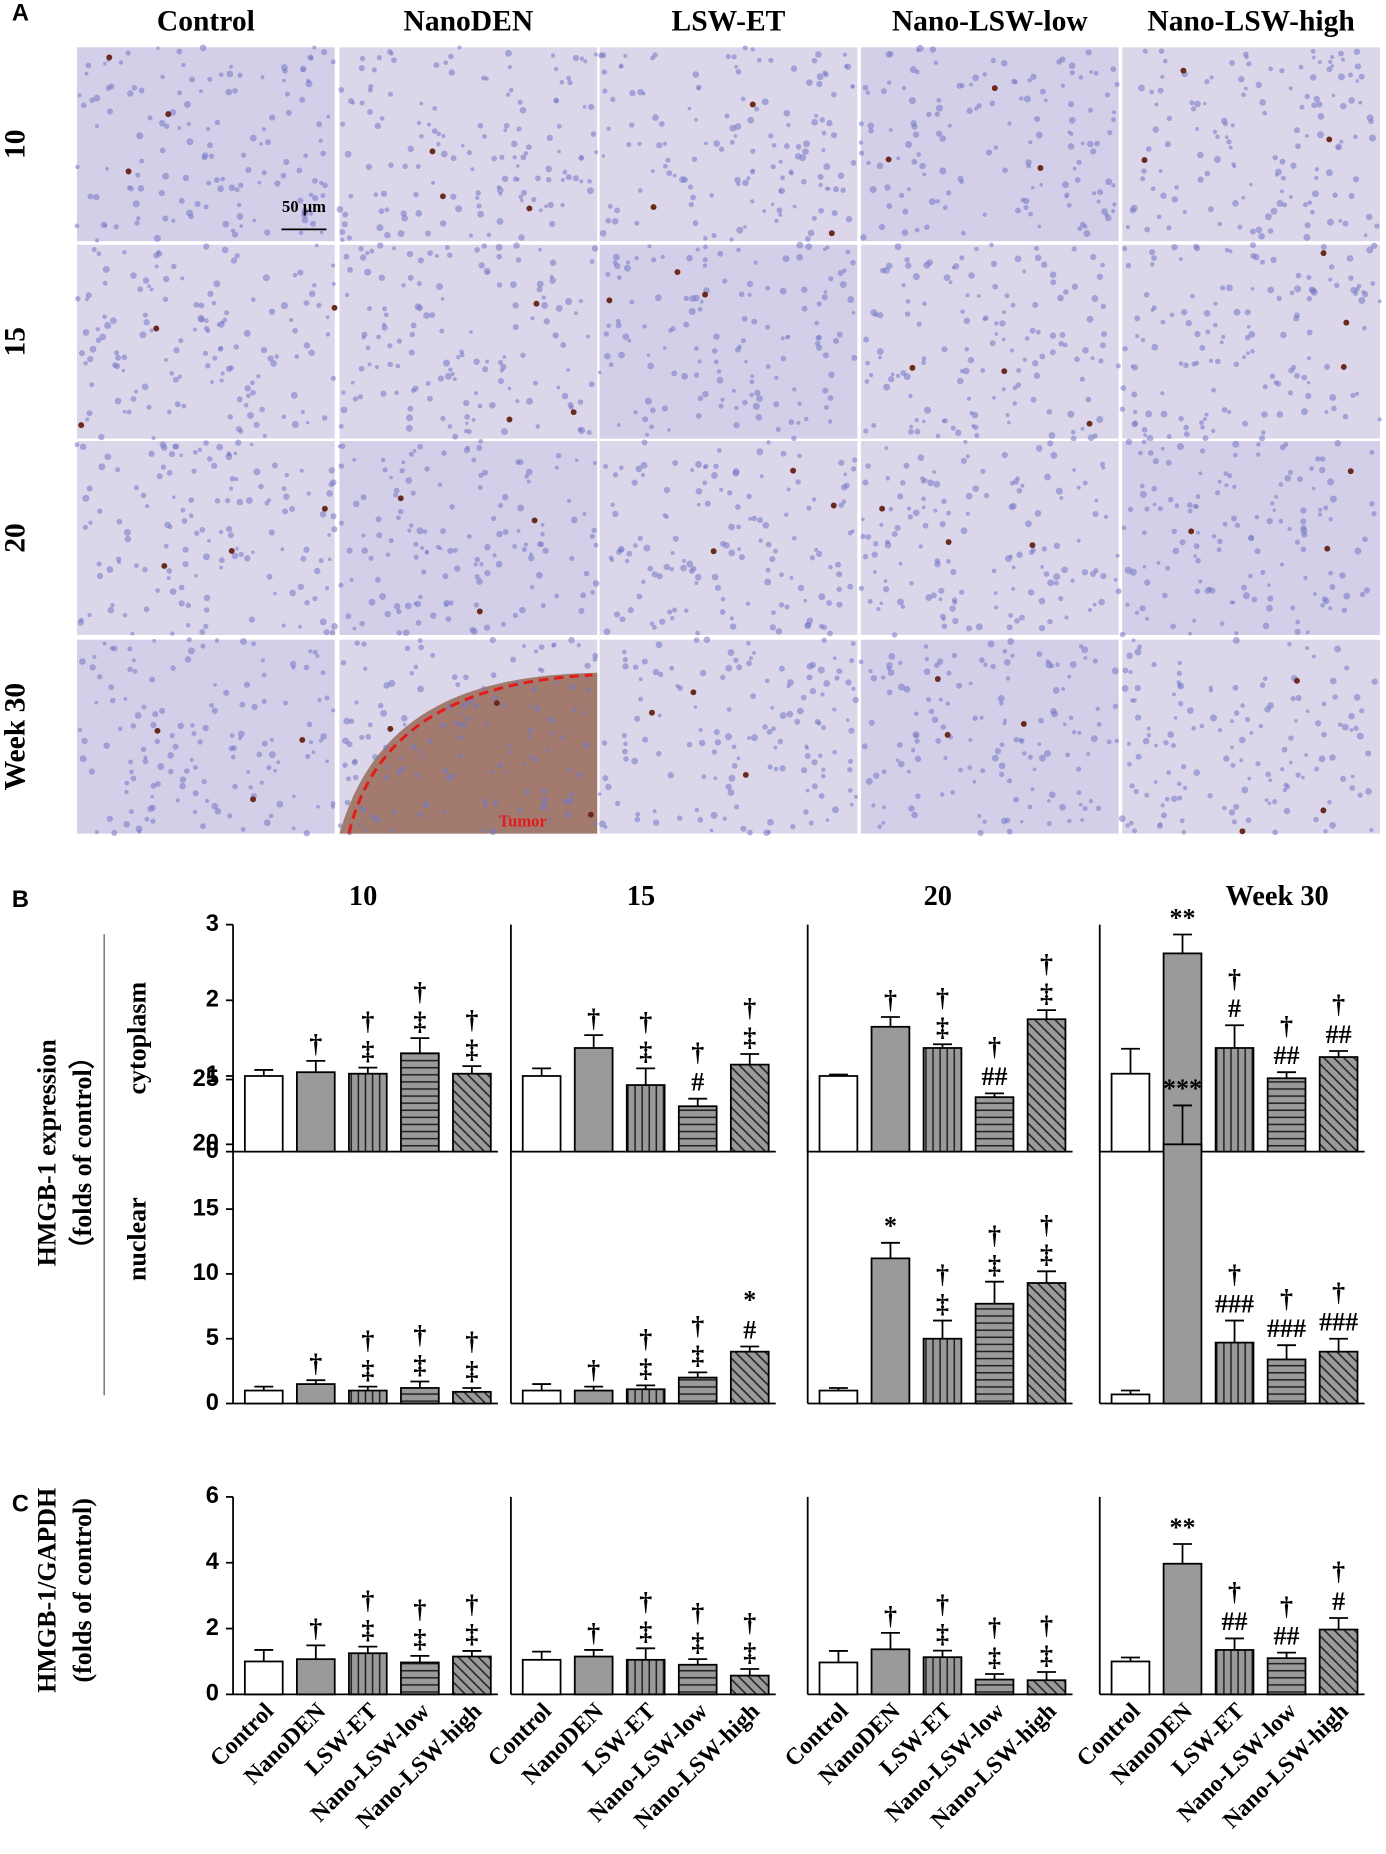 Image resolution: width=1386 pixels, height=1854 pixels. Describe the element at coordinates (137, 1239) in the screenshot. I see `row-label: nuclear` at that location.